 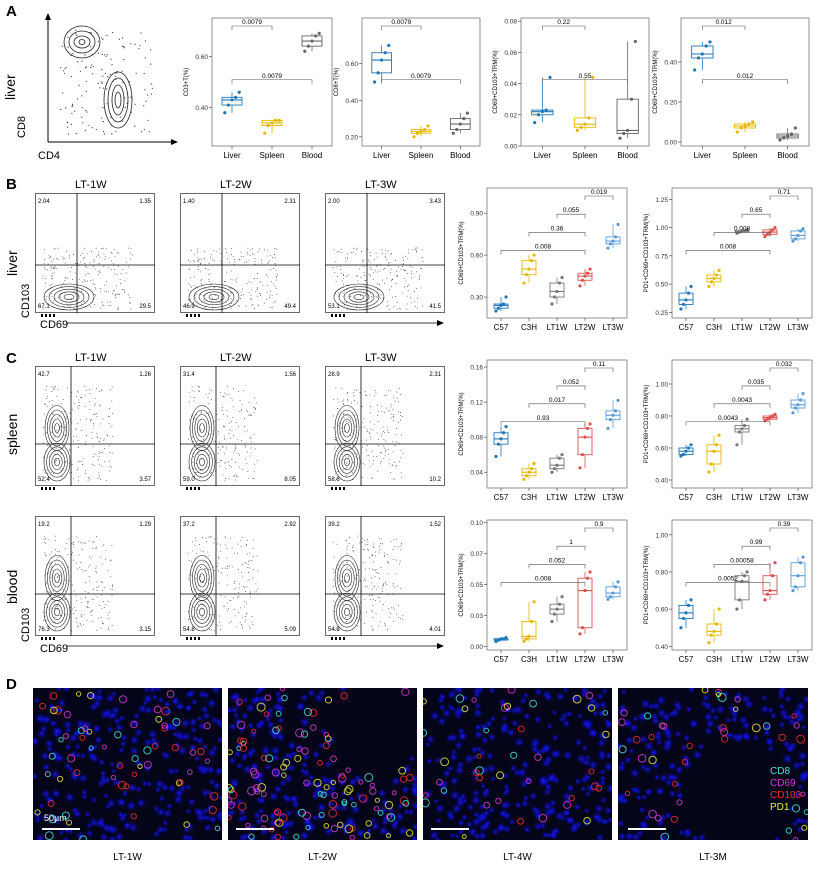 What do you see at coordinates (44, 375) in the screenshot?
I see `quadrant-value: 42.7` at bounding box center [44, 375].